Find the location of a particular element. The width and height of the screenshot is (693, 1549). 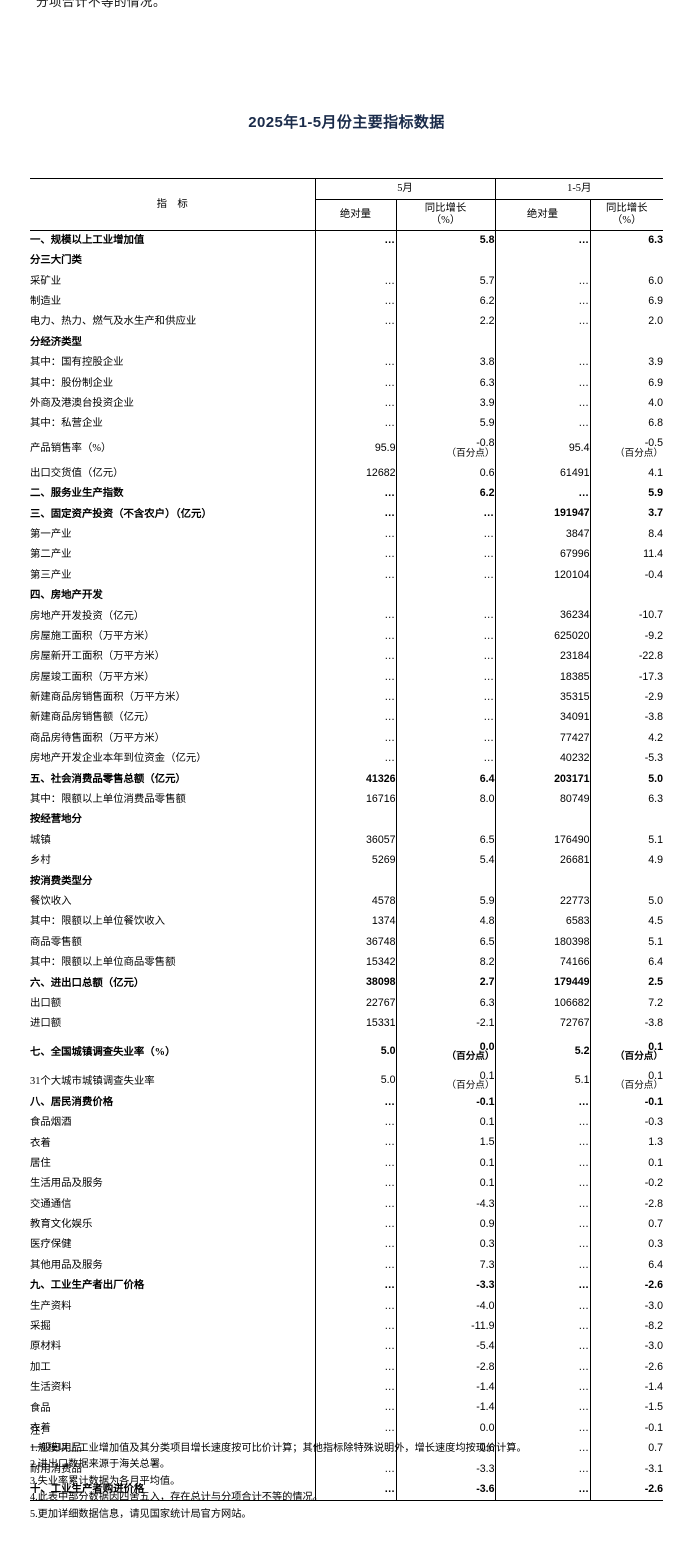

cell-cumulative-yoy: -0.1 is located at coordinates (626, 1428).